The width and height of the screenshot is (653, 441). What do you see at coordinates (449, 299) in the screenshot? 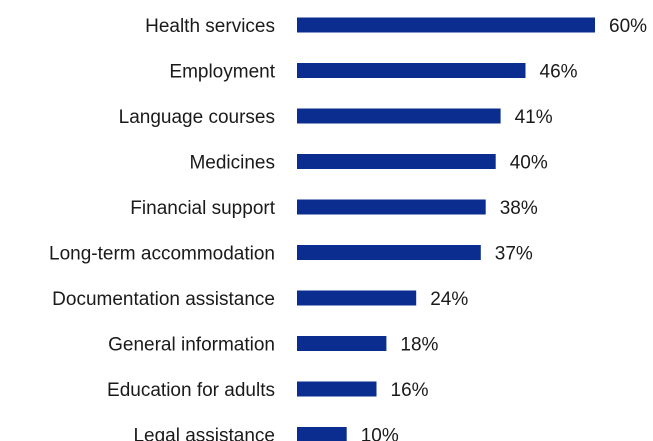
I see `value-label-6: 24%` at bounding box center [449, 299].